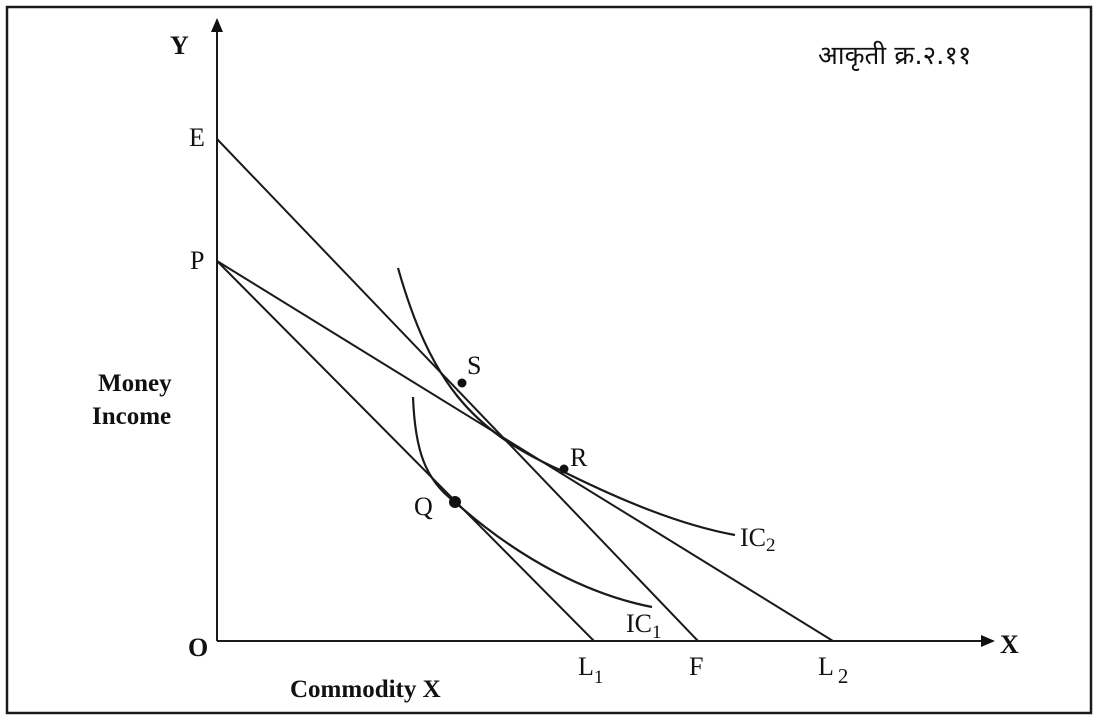 Image resolution: width=1098 pixels, height=720 pixels. What do you see at coordinates (532, 502) in the screenshot?
I see `indifference-curve-IC1` at bounding box center [532, 502].